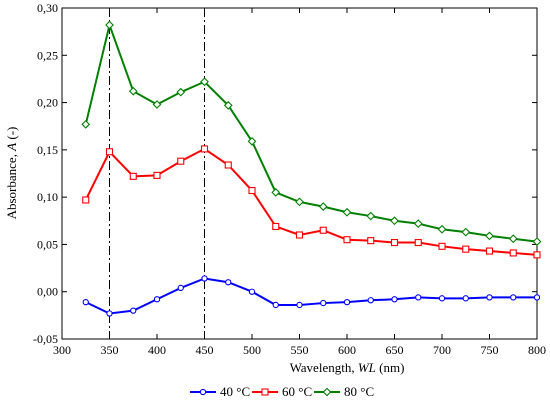  I want to click on x-tick-label: 550, so click(300, 350).